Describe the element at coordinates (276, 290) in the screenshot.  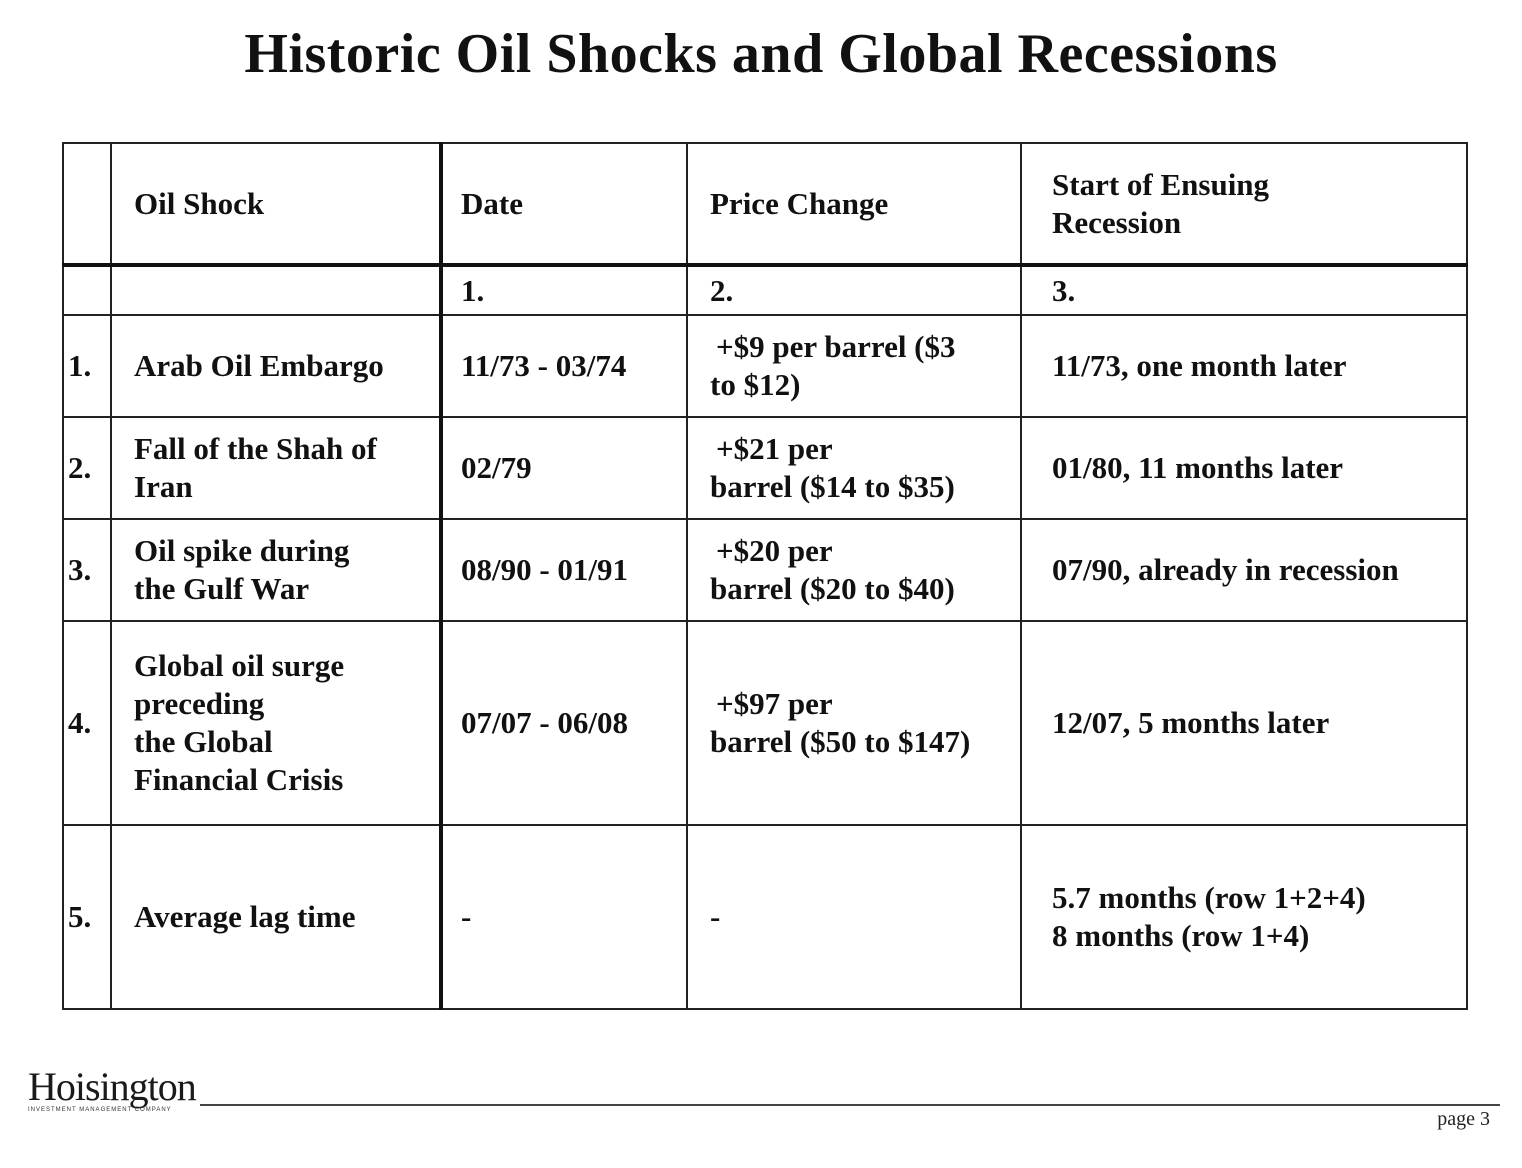
I see `subheader-shock-cell` at that location.